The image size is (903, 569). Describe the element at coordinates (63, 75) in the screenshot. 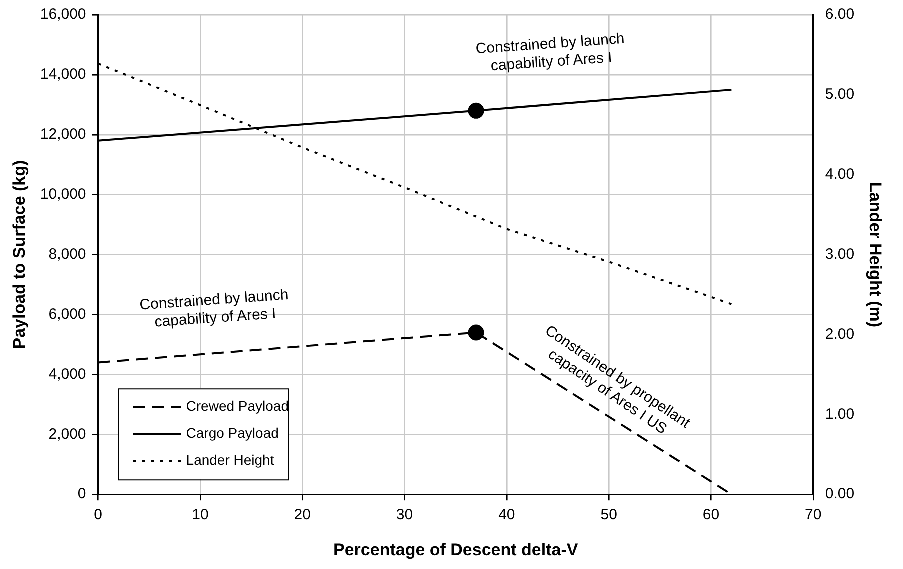

I see `y-tick-label: 14,000` at that location.